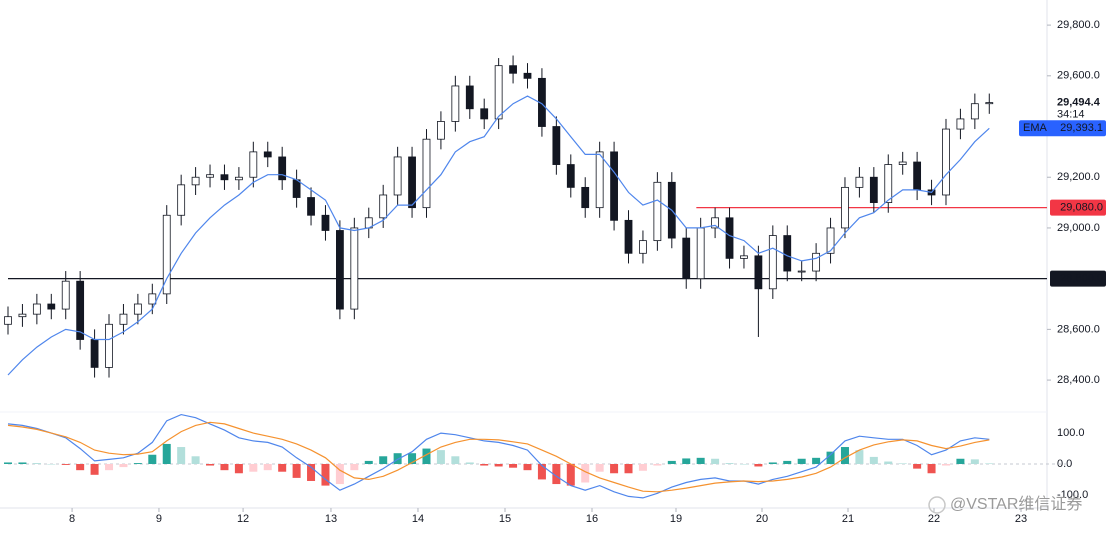 This screenshot has width=1119, height=541. Describe the element at coordinates (498, 457) in the screenshot. I see `indicator-line` at that location.